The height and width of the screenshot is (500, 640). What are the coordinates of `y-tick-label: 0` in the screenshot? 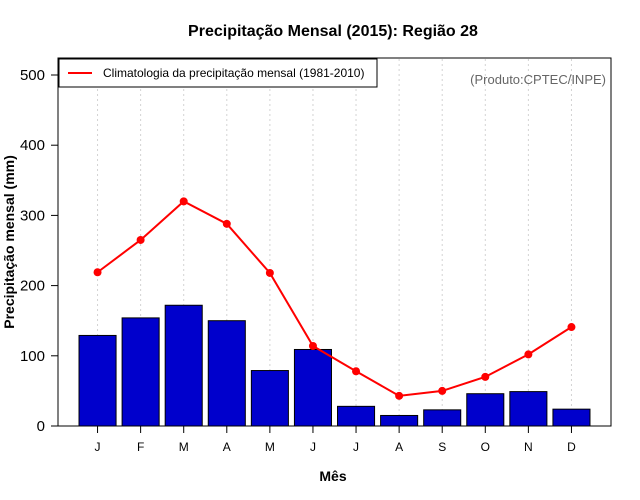 It's located at (41, 426).